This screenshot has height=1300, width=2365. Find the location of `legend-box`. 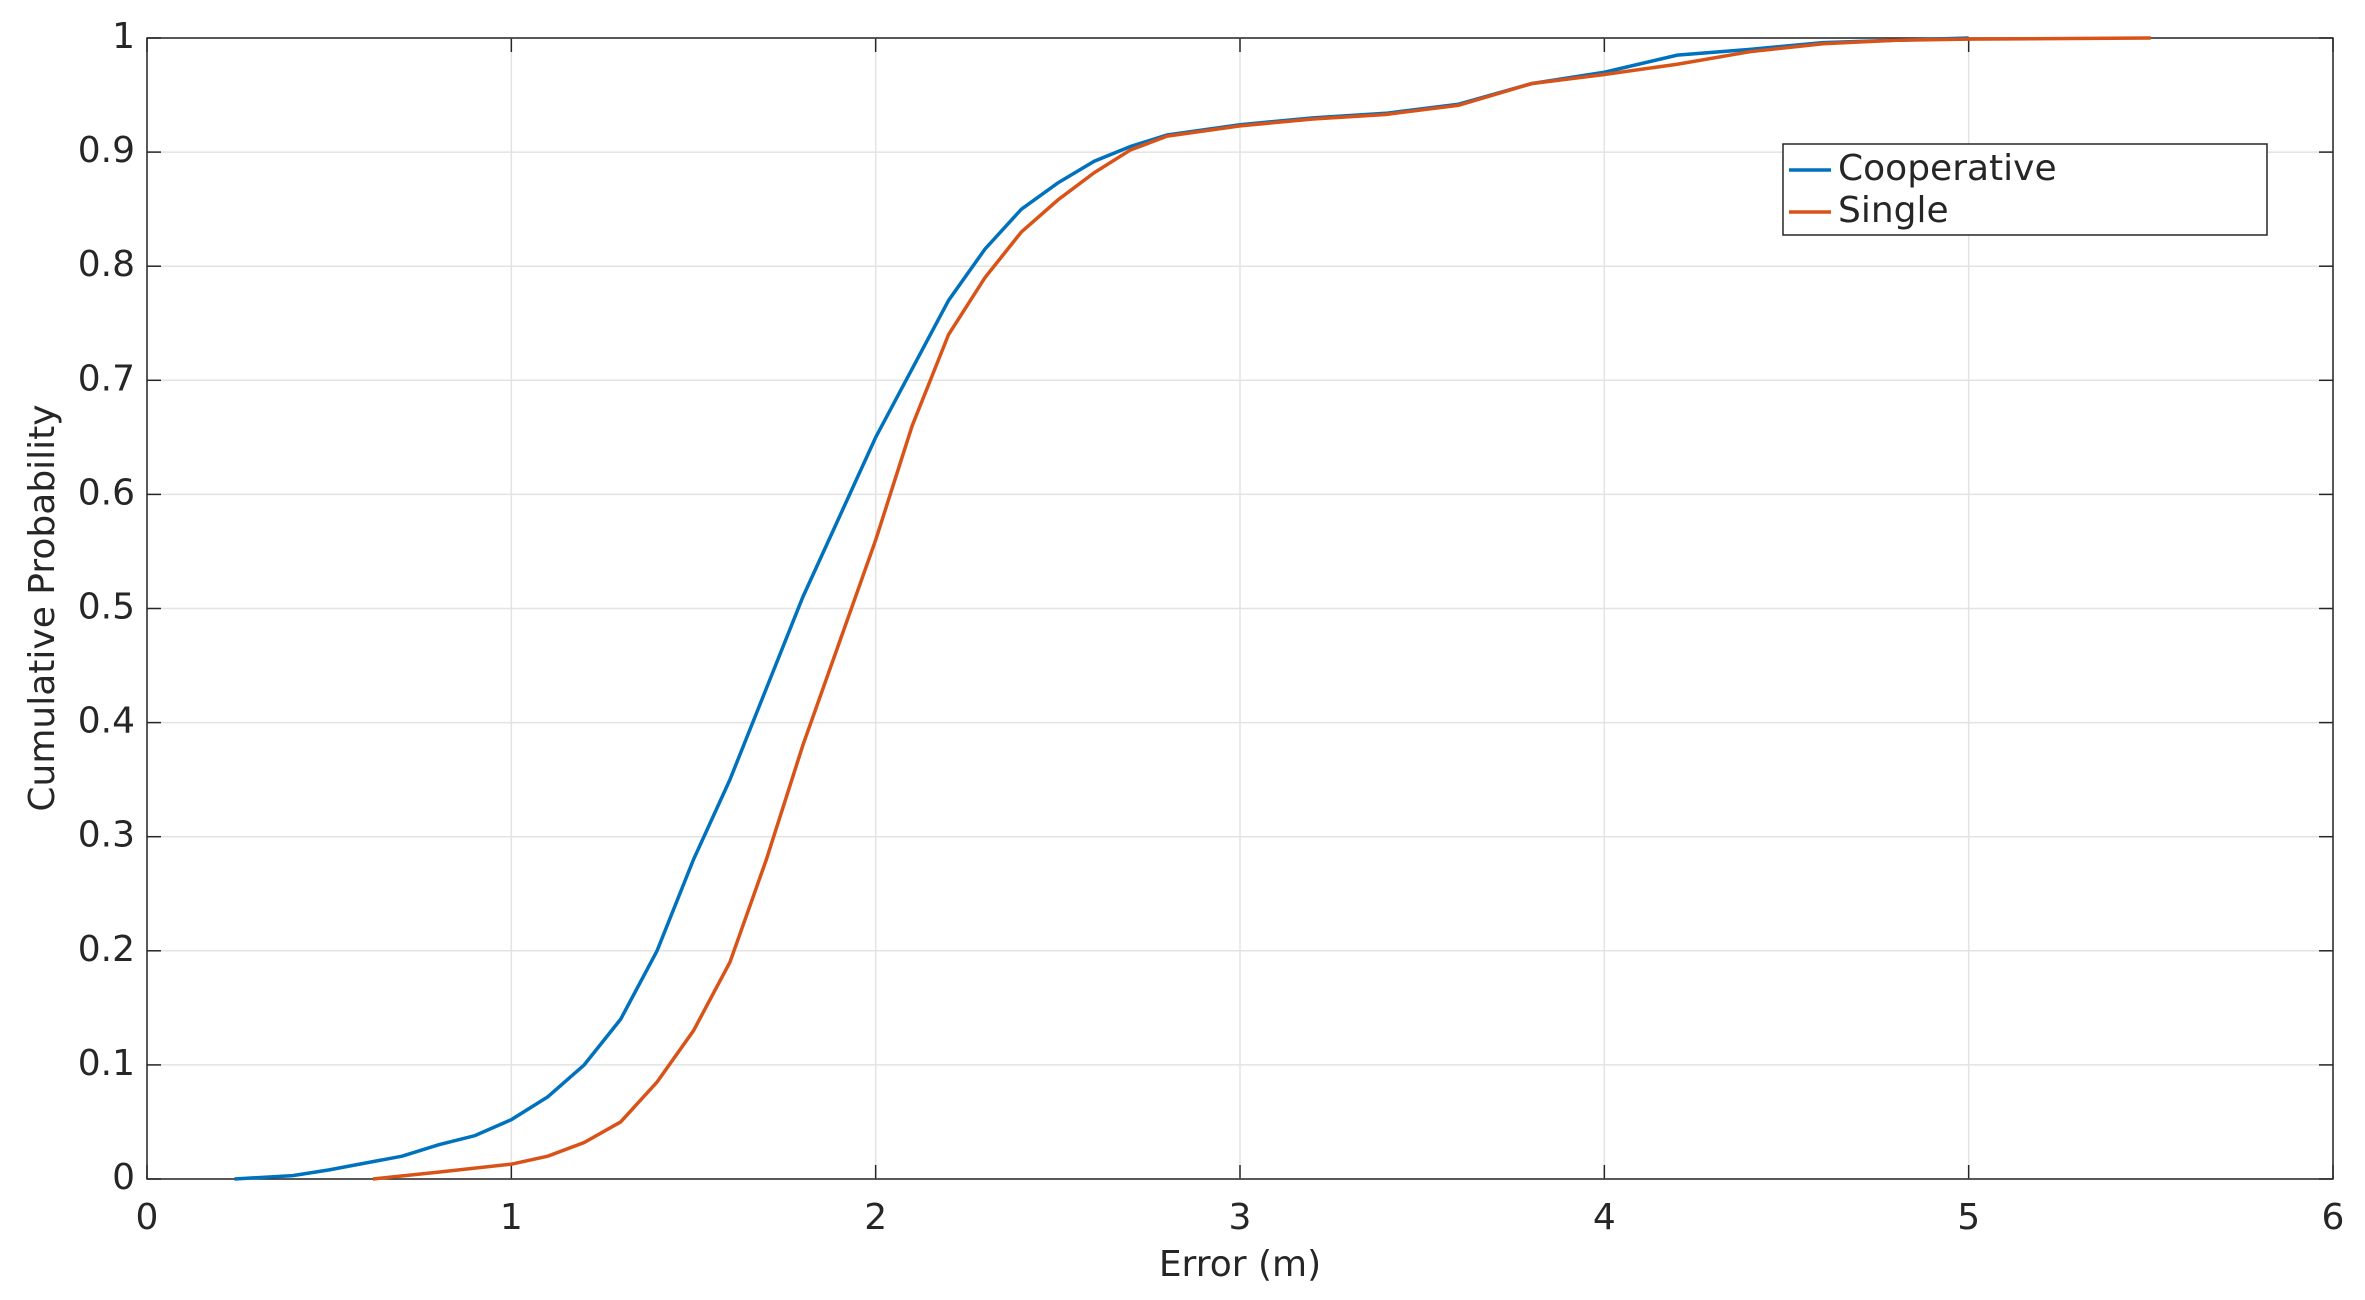

legend-box is located at coordinates (2025, 189).